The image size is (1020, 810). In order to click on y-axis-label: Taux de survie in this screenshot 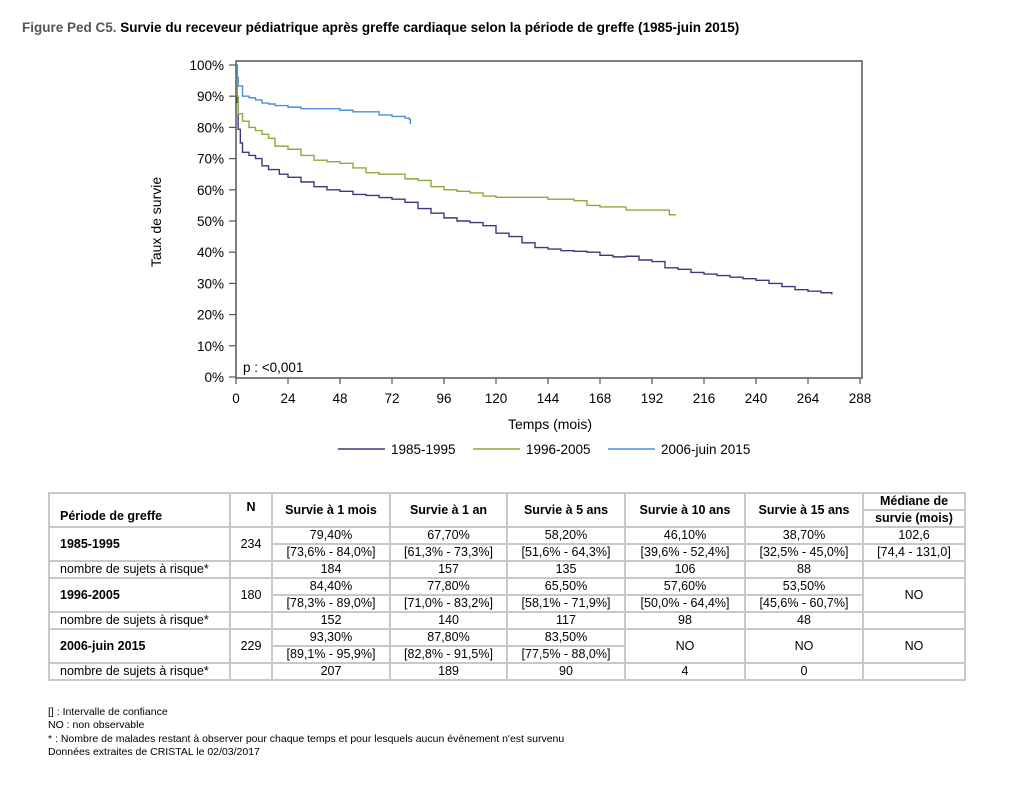, I will do `click(156, 222)`.